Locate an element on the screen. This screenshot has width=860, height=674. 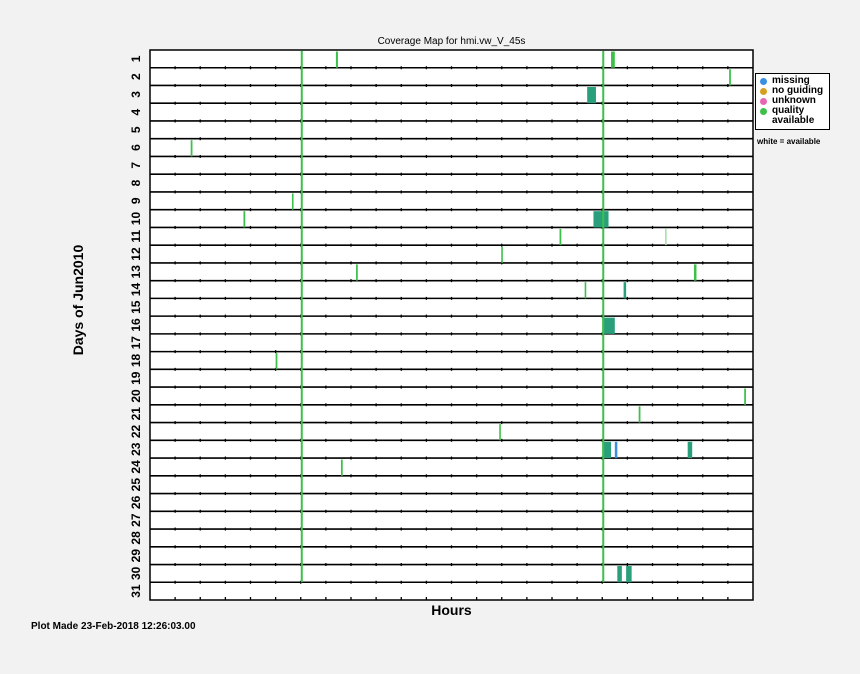
legend-label: missing is located at coordinates (791, 80).